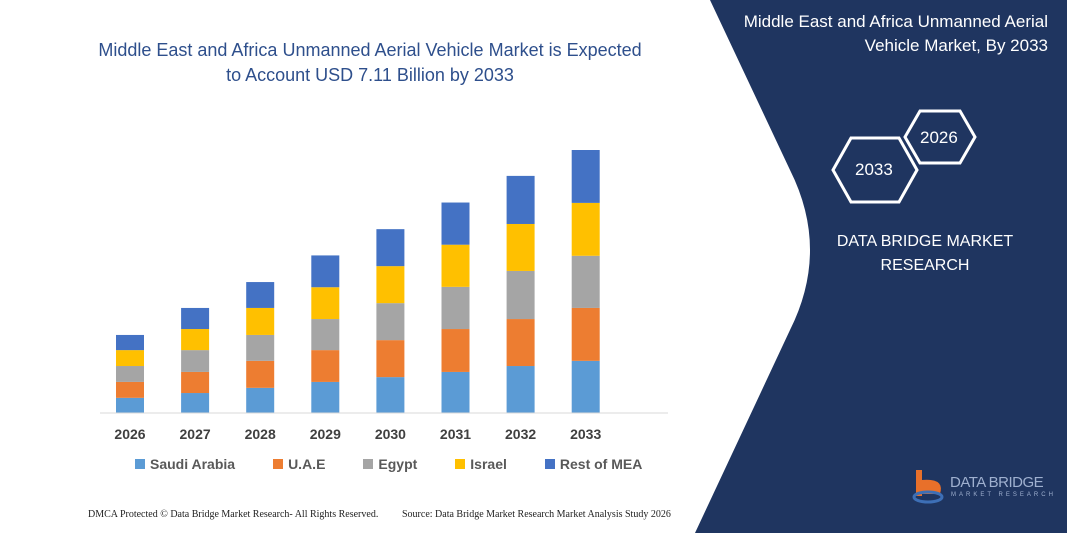  I want to click on bar-2028-saudi-arabia, so click(260, 400).